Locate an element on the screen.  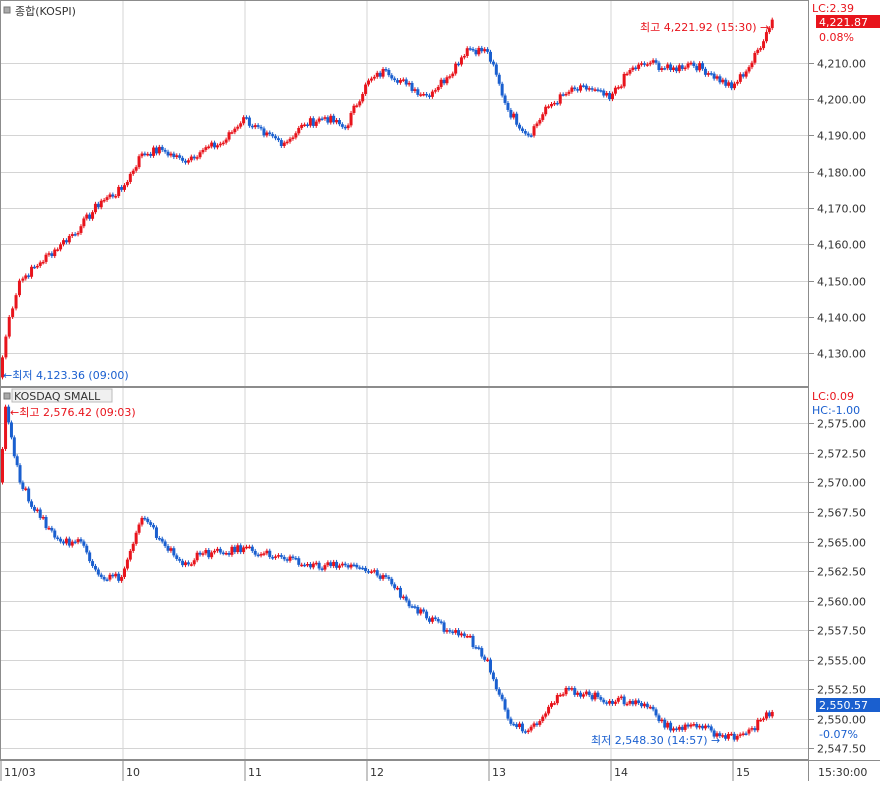
y-tick-label: 4,170.00 is located at coordinates (841, 209).